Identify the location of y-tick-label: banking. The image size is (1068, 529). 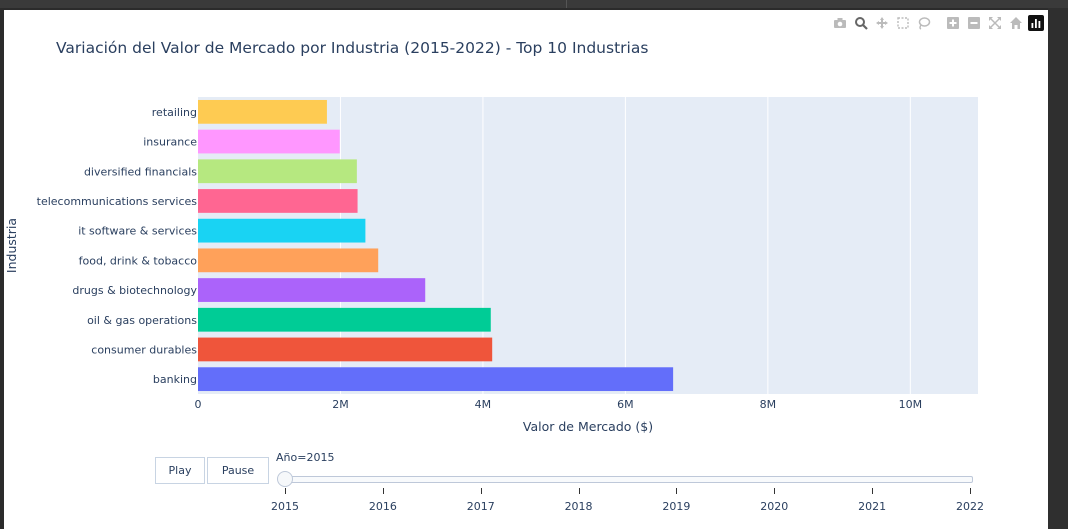
(175, 379).